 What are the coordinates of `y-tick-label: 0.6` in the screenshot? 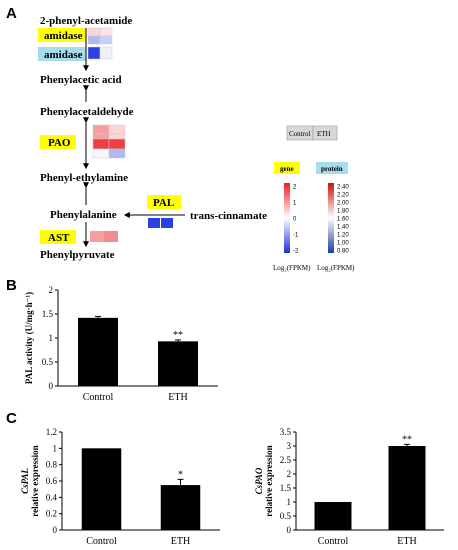 It's located at (52, 481).